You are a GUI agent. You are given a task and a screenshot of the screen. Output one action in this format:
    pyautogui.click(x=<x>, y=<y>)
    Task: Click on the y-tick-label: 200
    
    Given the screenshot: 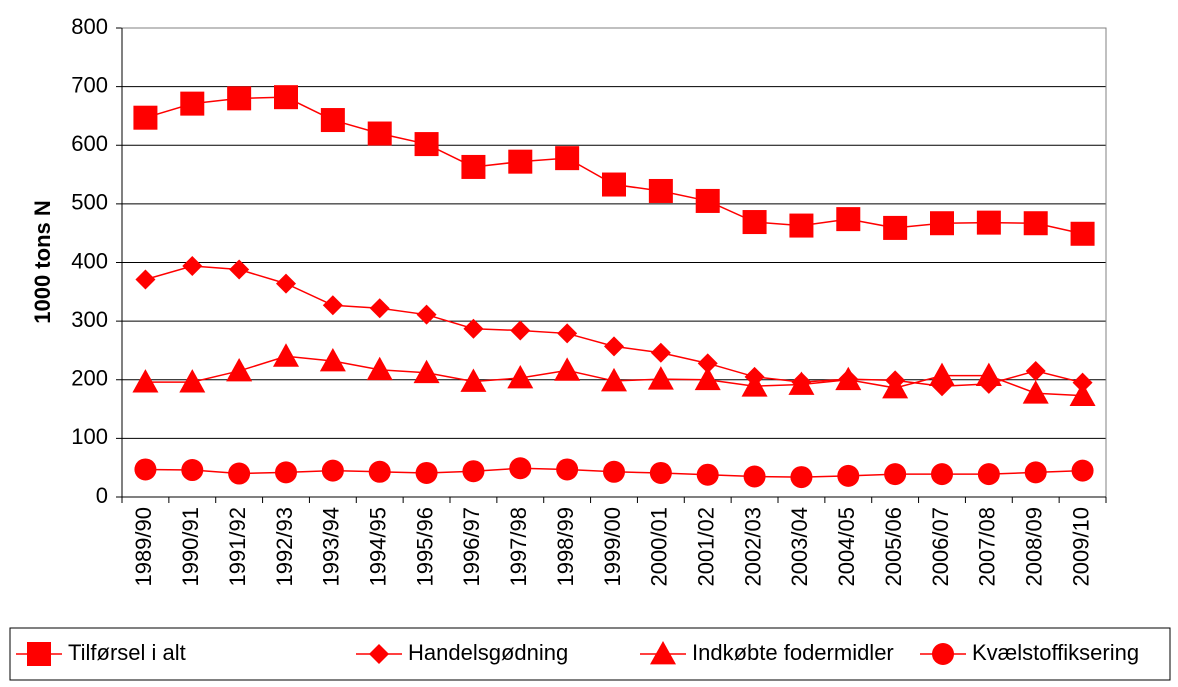 What is the action you would take?
    pyautogui.click(x=89, y=378)
    